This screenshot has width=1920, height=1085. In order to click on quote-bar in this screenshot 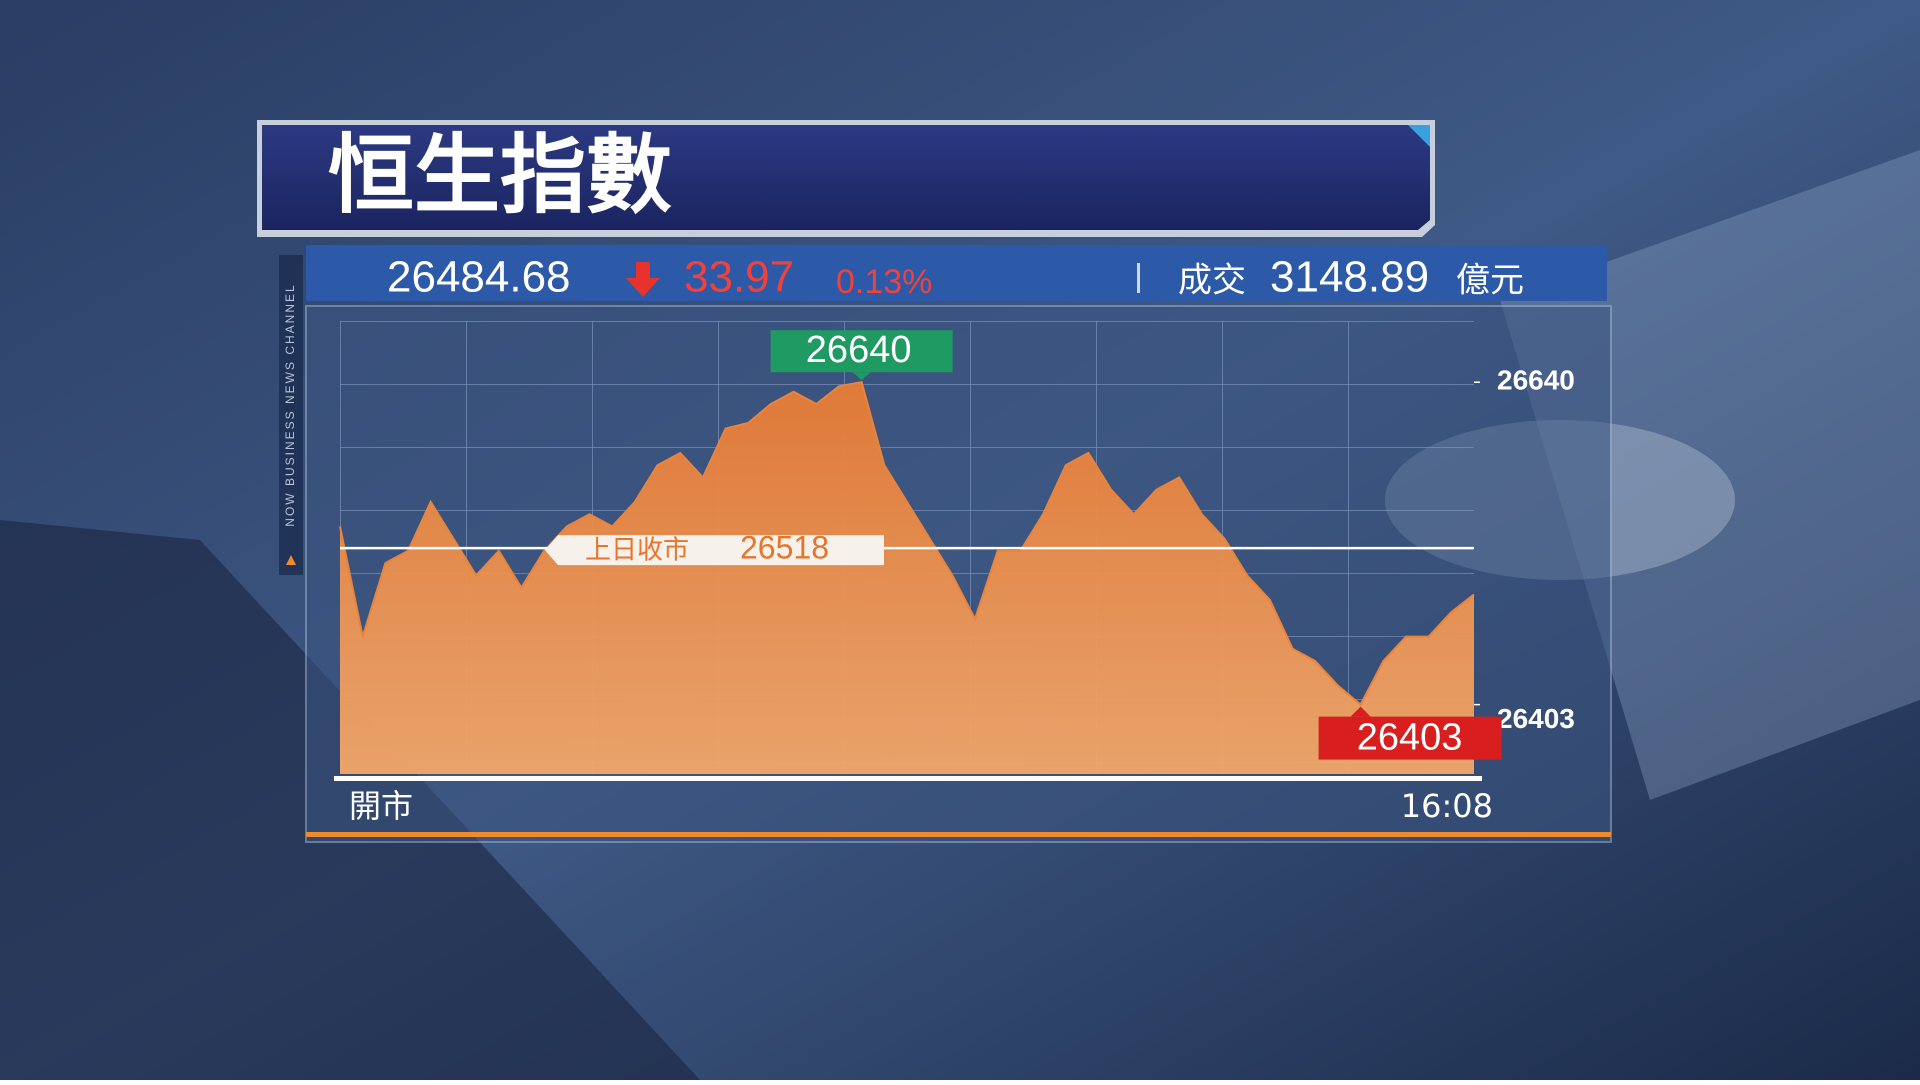, I will do `click(956, 273)`.